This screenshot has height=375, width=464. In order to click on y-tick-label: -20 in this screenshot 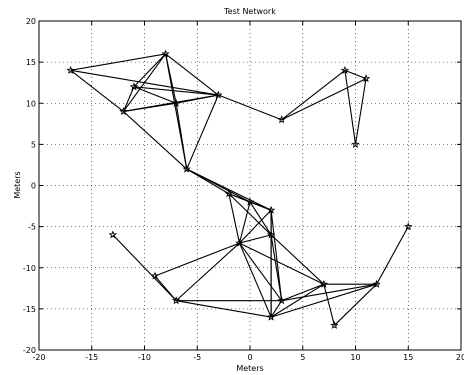, I will do `click(29, 350)`.